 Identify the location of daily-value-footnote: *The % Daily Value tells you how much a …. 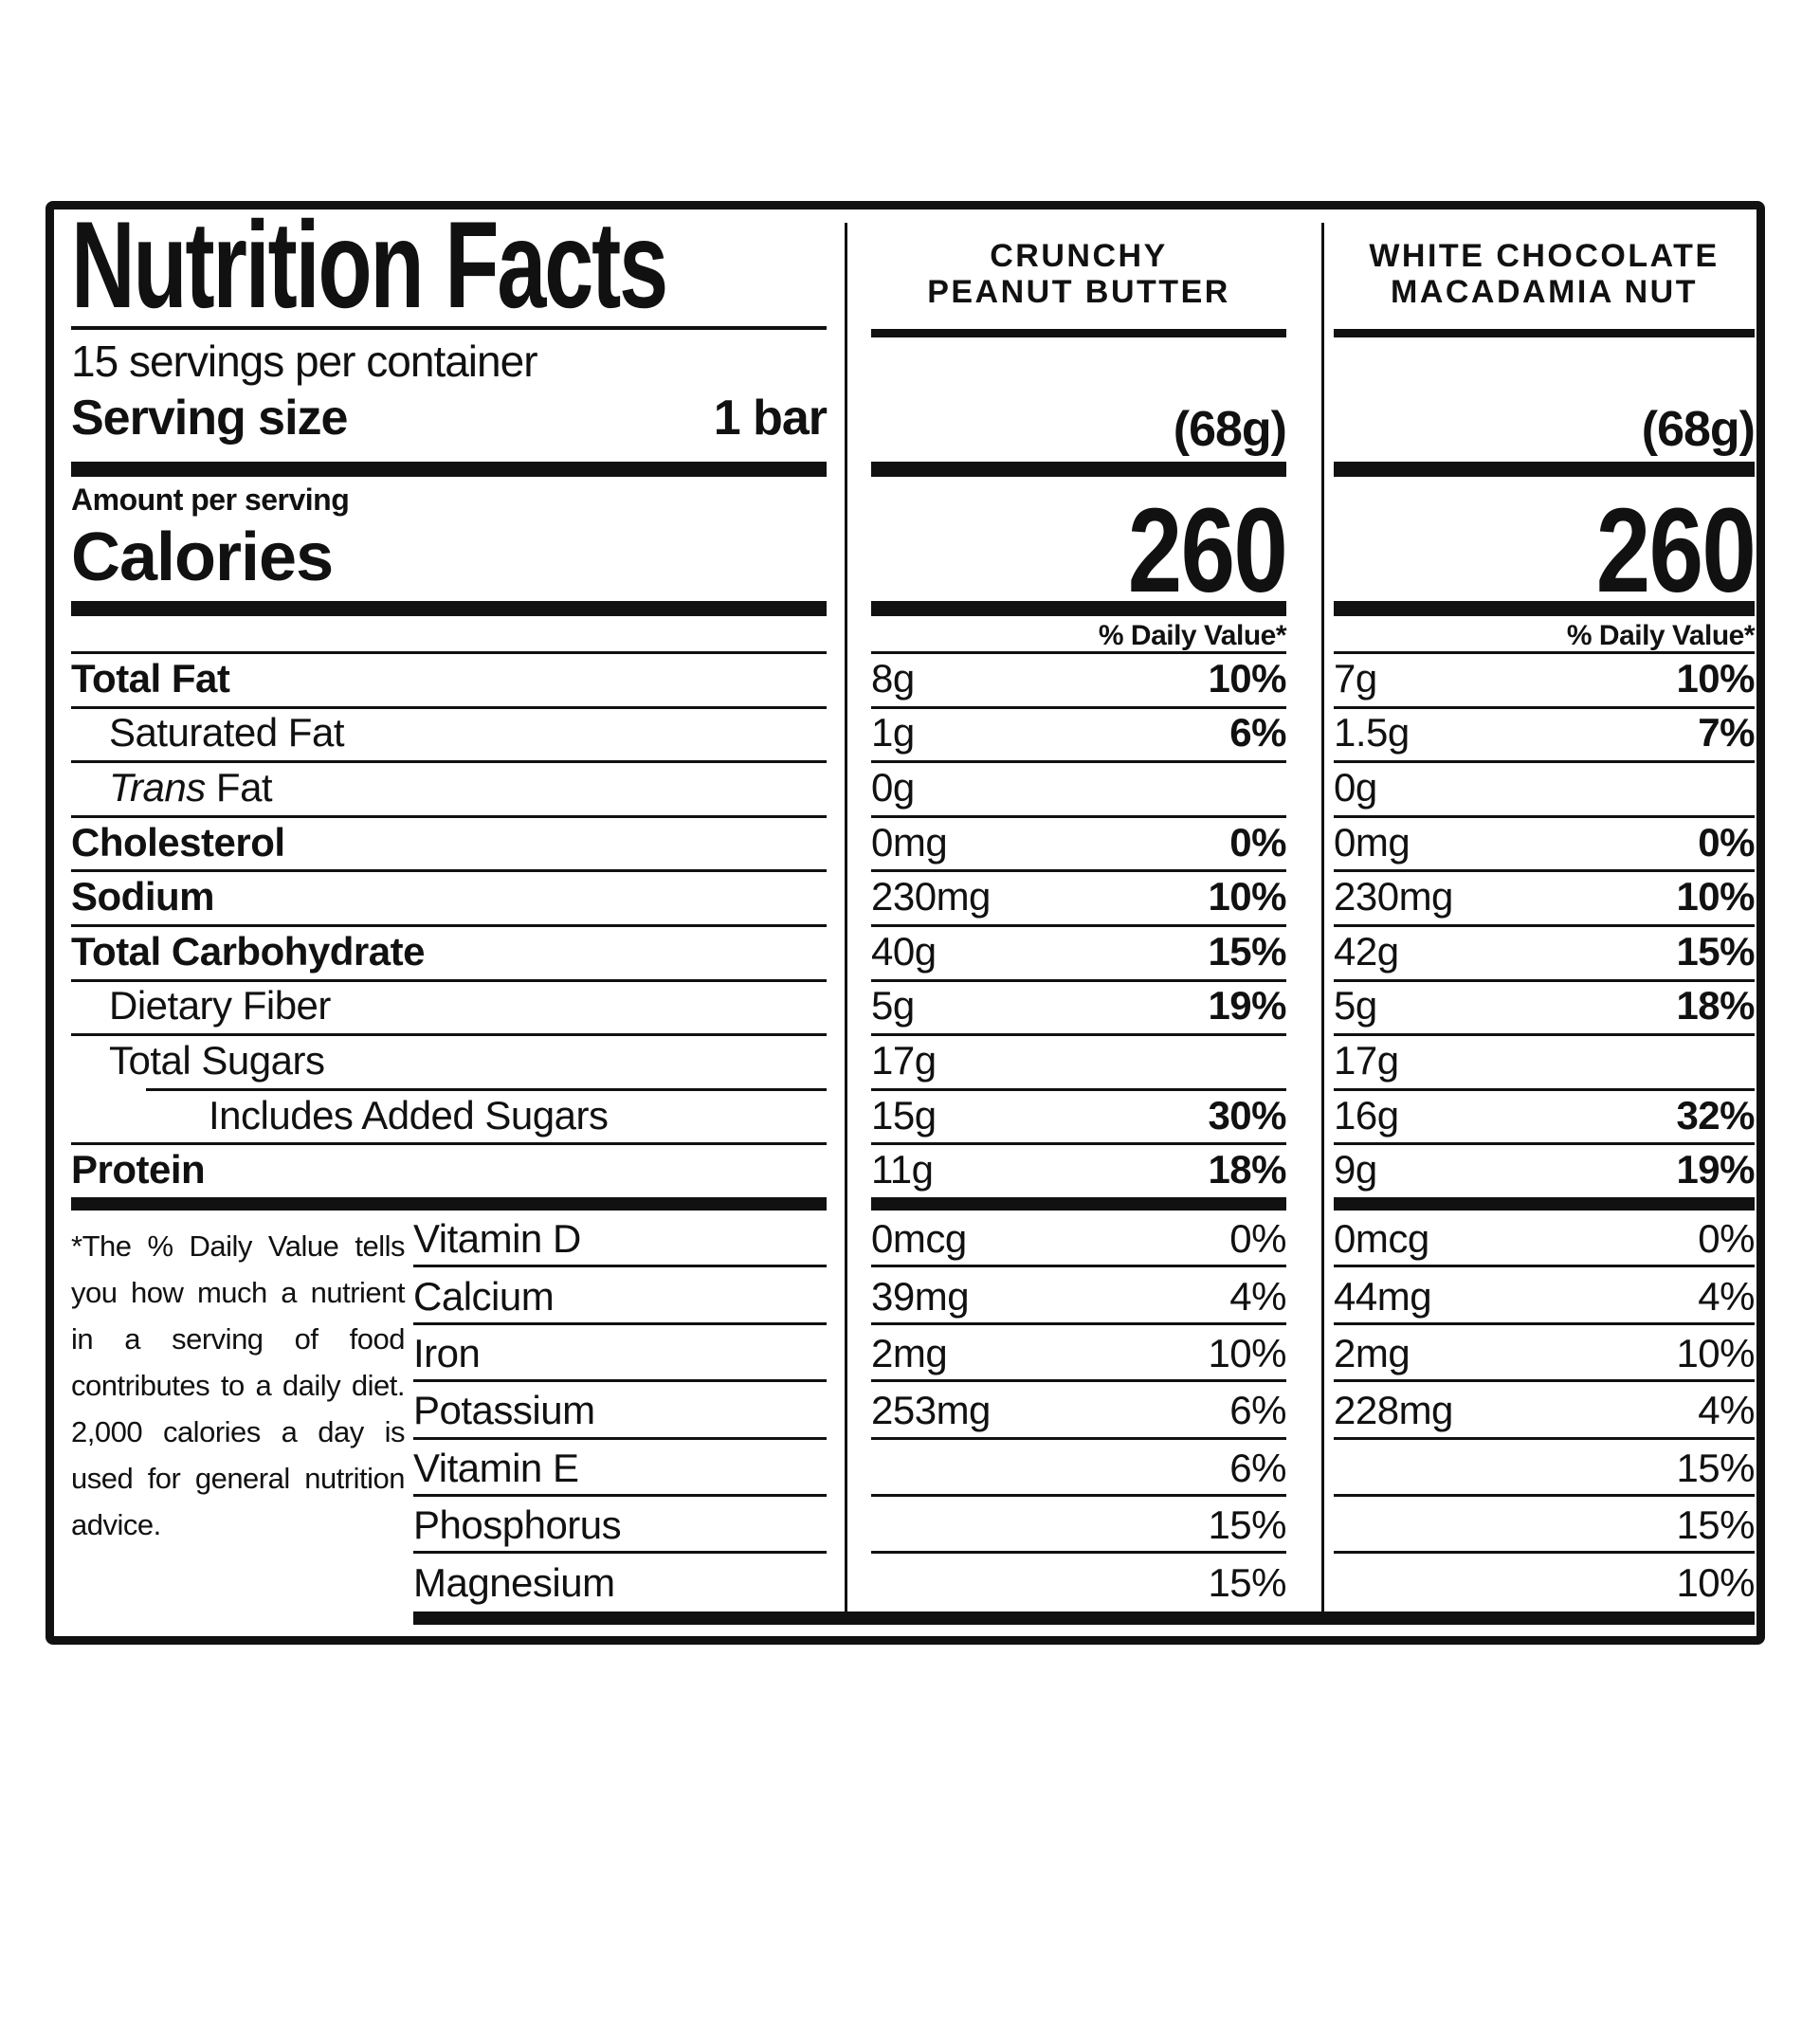
(238, 1385).